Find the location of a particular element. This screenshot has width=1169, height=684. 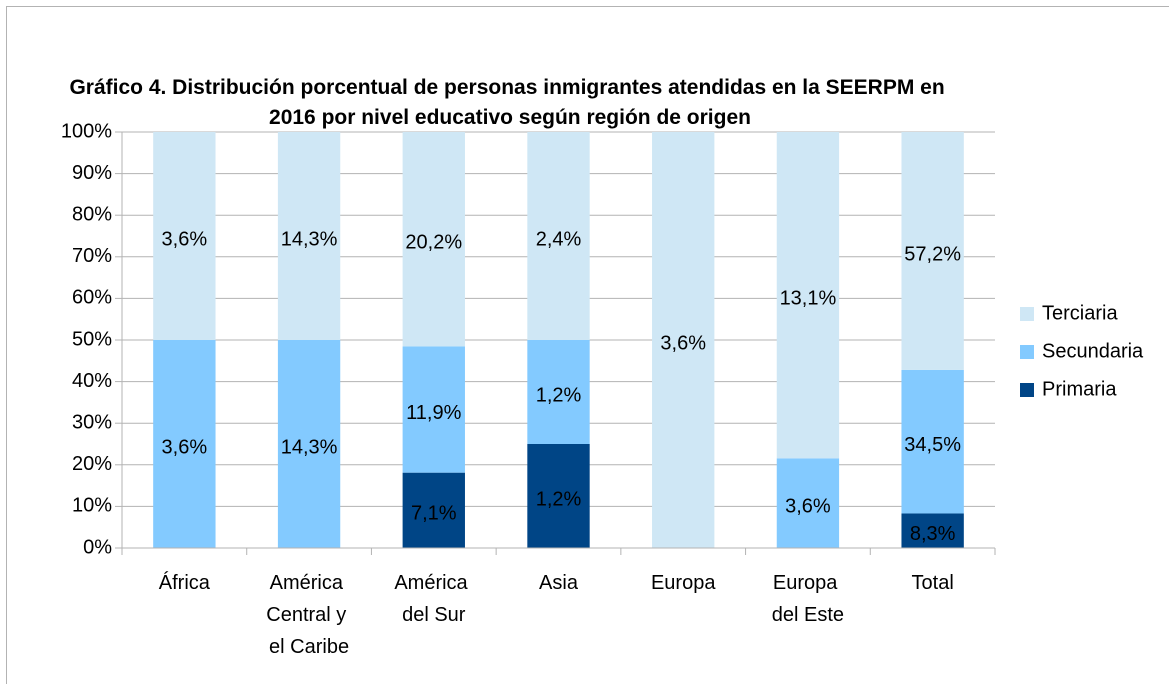

y-tick-label: 70% is located at coordinates (92, 256).